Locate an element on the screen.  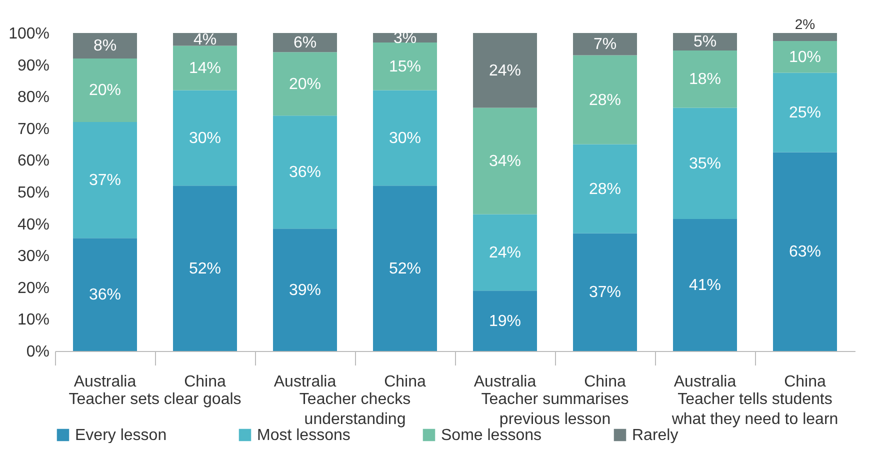
y-tick-label: 70% is located at coordinates (33, 129).